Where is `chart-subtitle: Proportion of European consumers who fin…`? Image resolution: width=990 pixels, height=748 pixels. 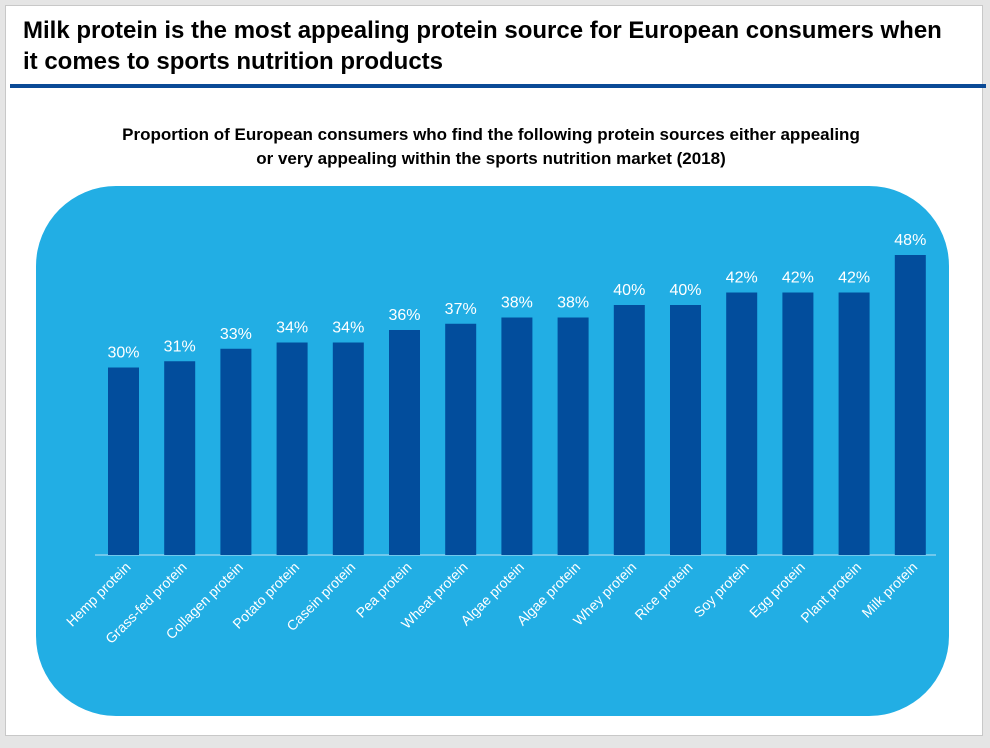
chart-subtitle: Proportion of European consumers who fin… is located at coordinates (491, 147).